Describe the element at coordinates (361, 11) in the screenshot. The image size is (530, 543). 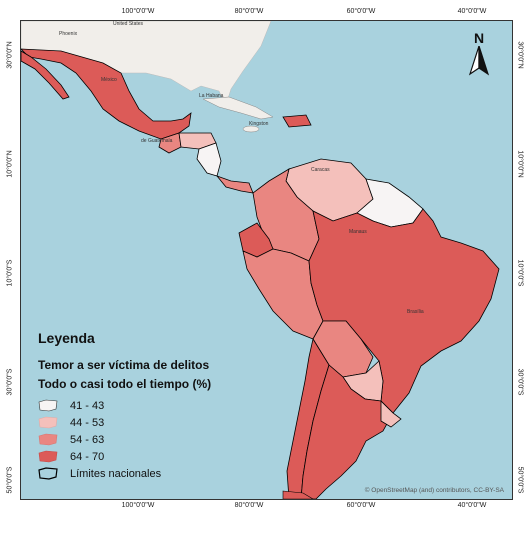
I see `tick-top-60w: 60°0'0"W` at that location.